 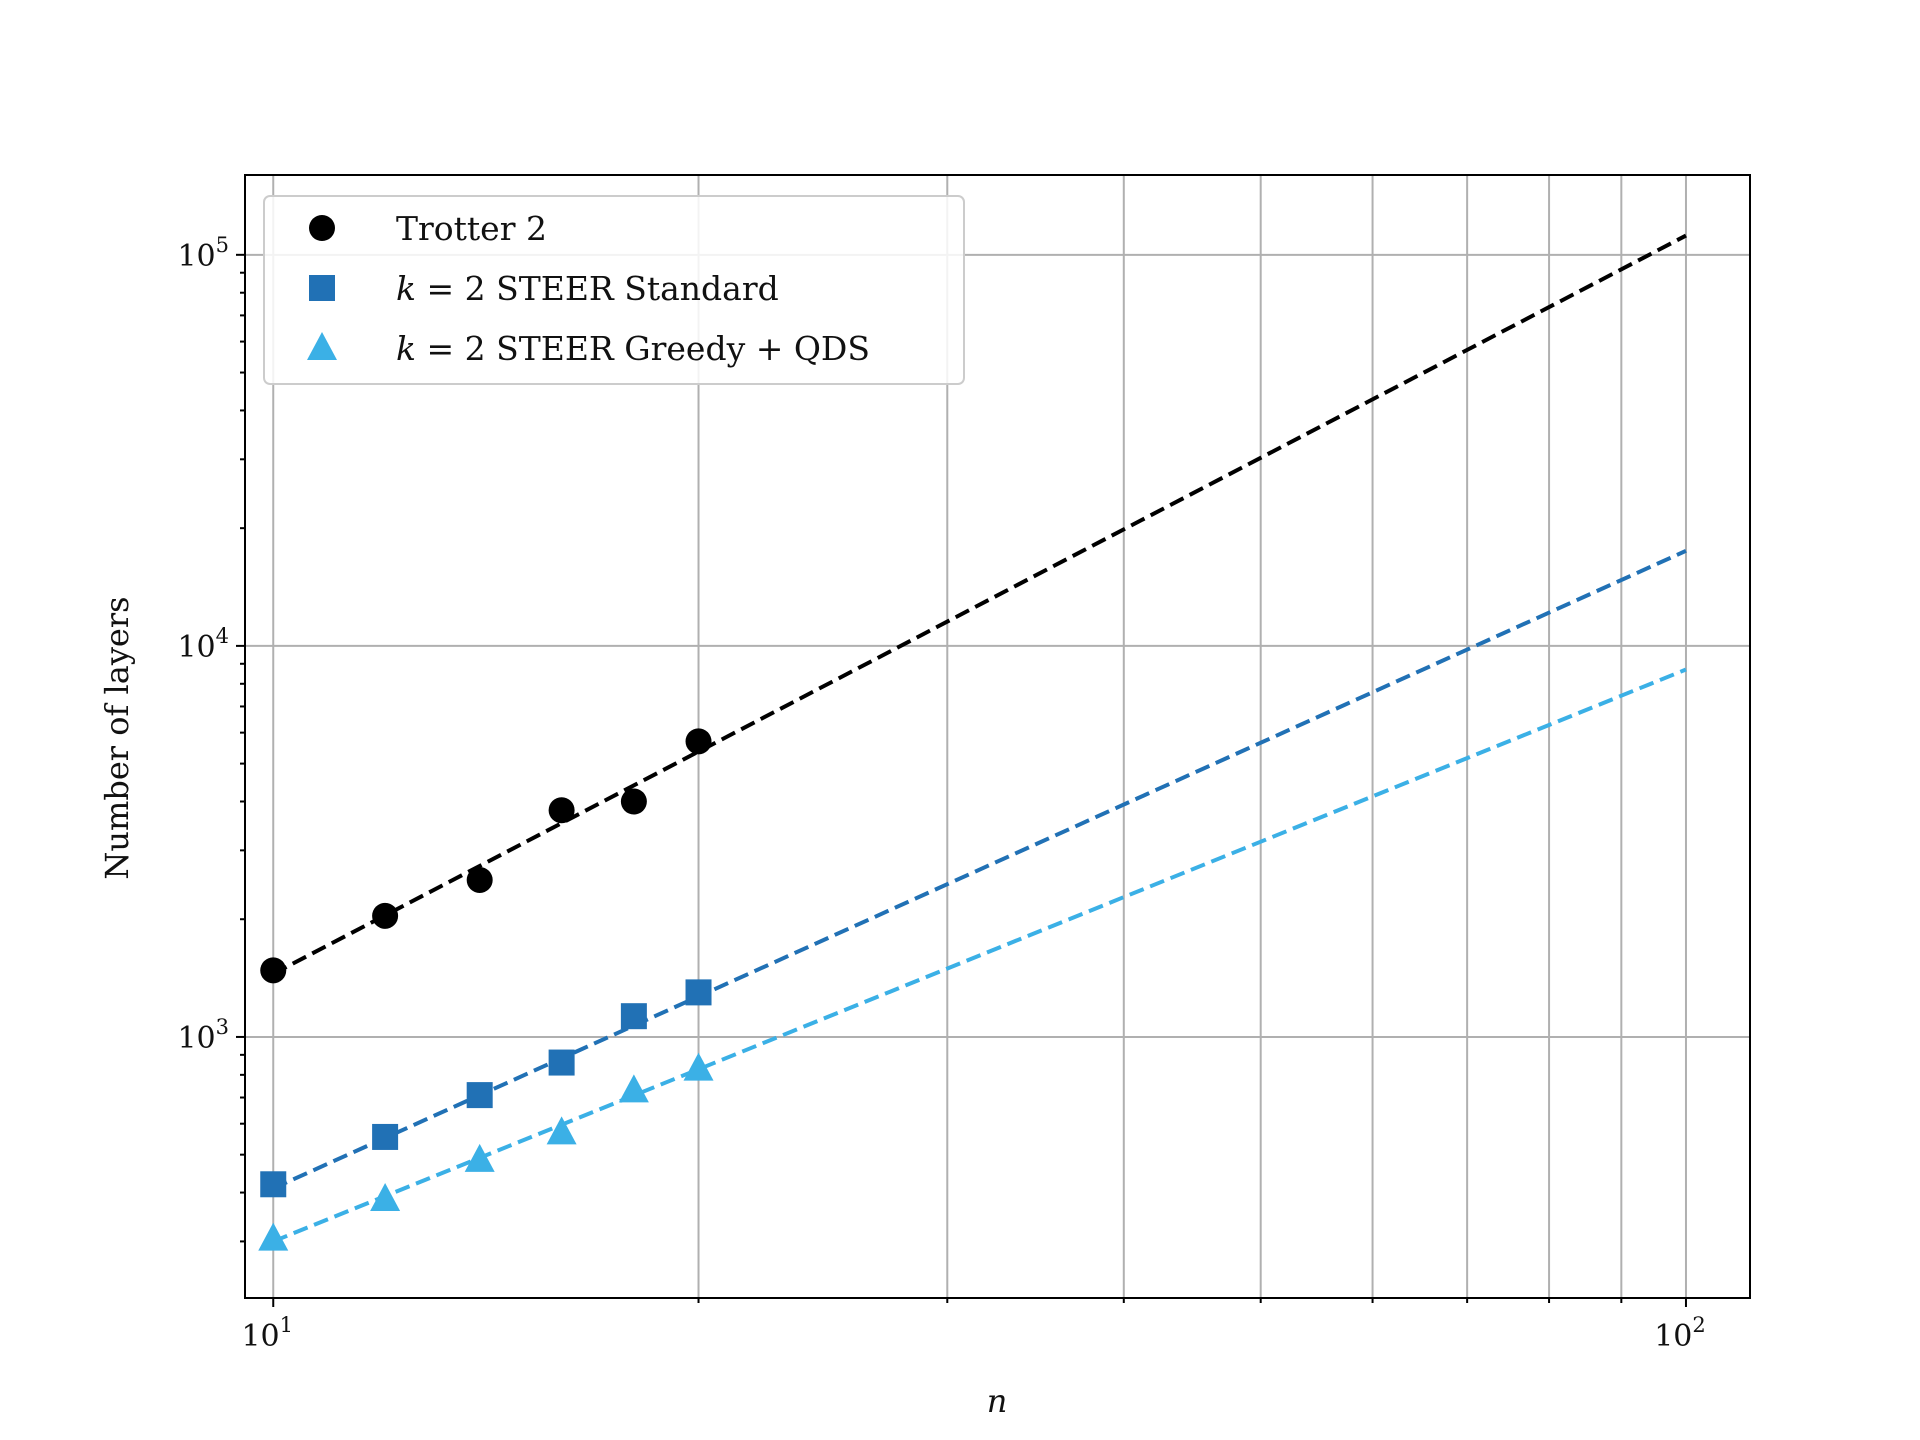 I want to click on y-tick-label: 10⁴, so click(x=203, y=644).